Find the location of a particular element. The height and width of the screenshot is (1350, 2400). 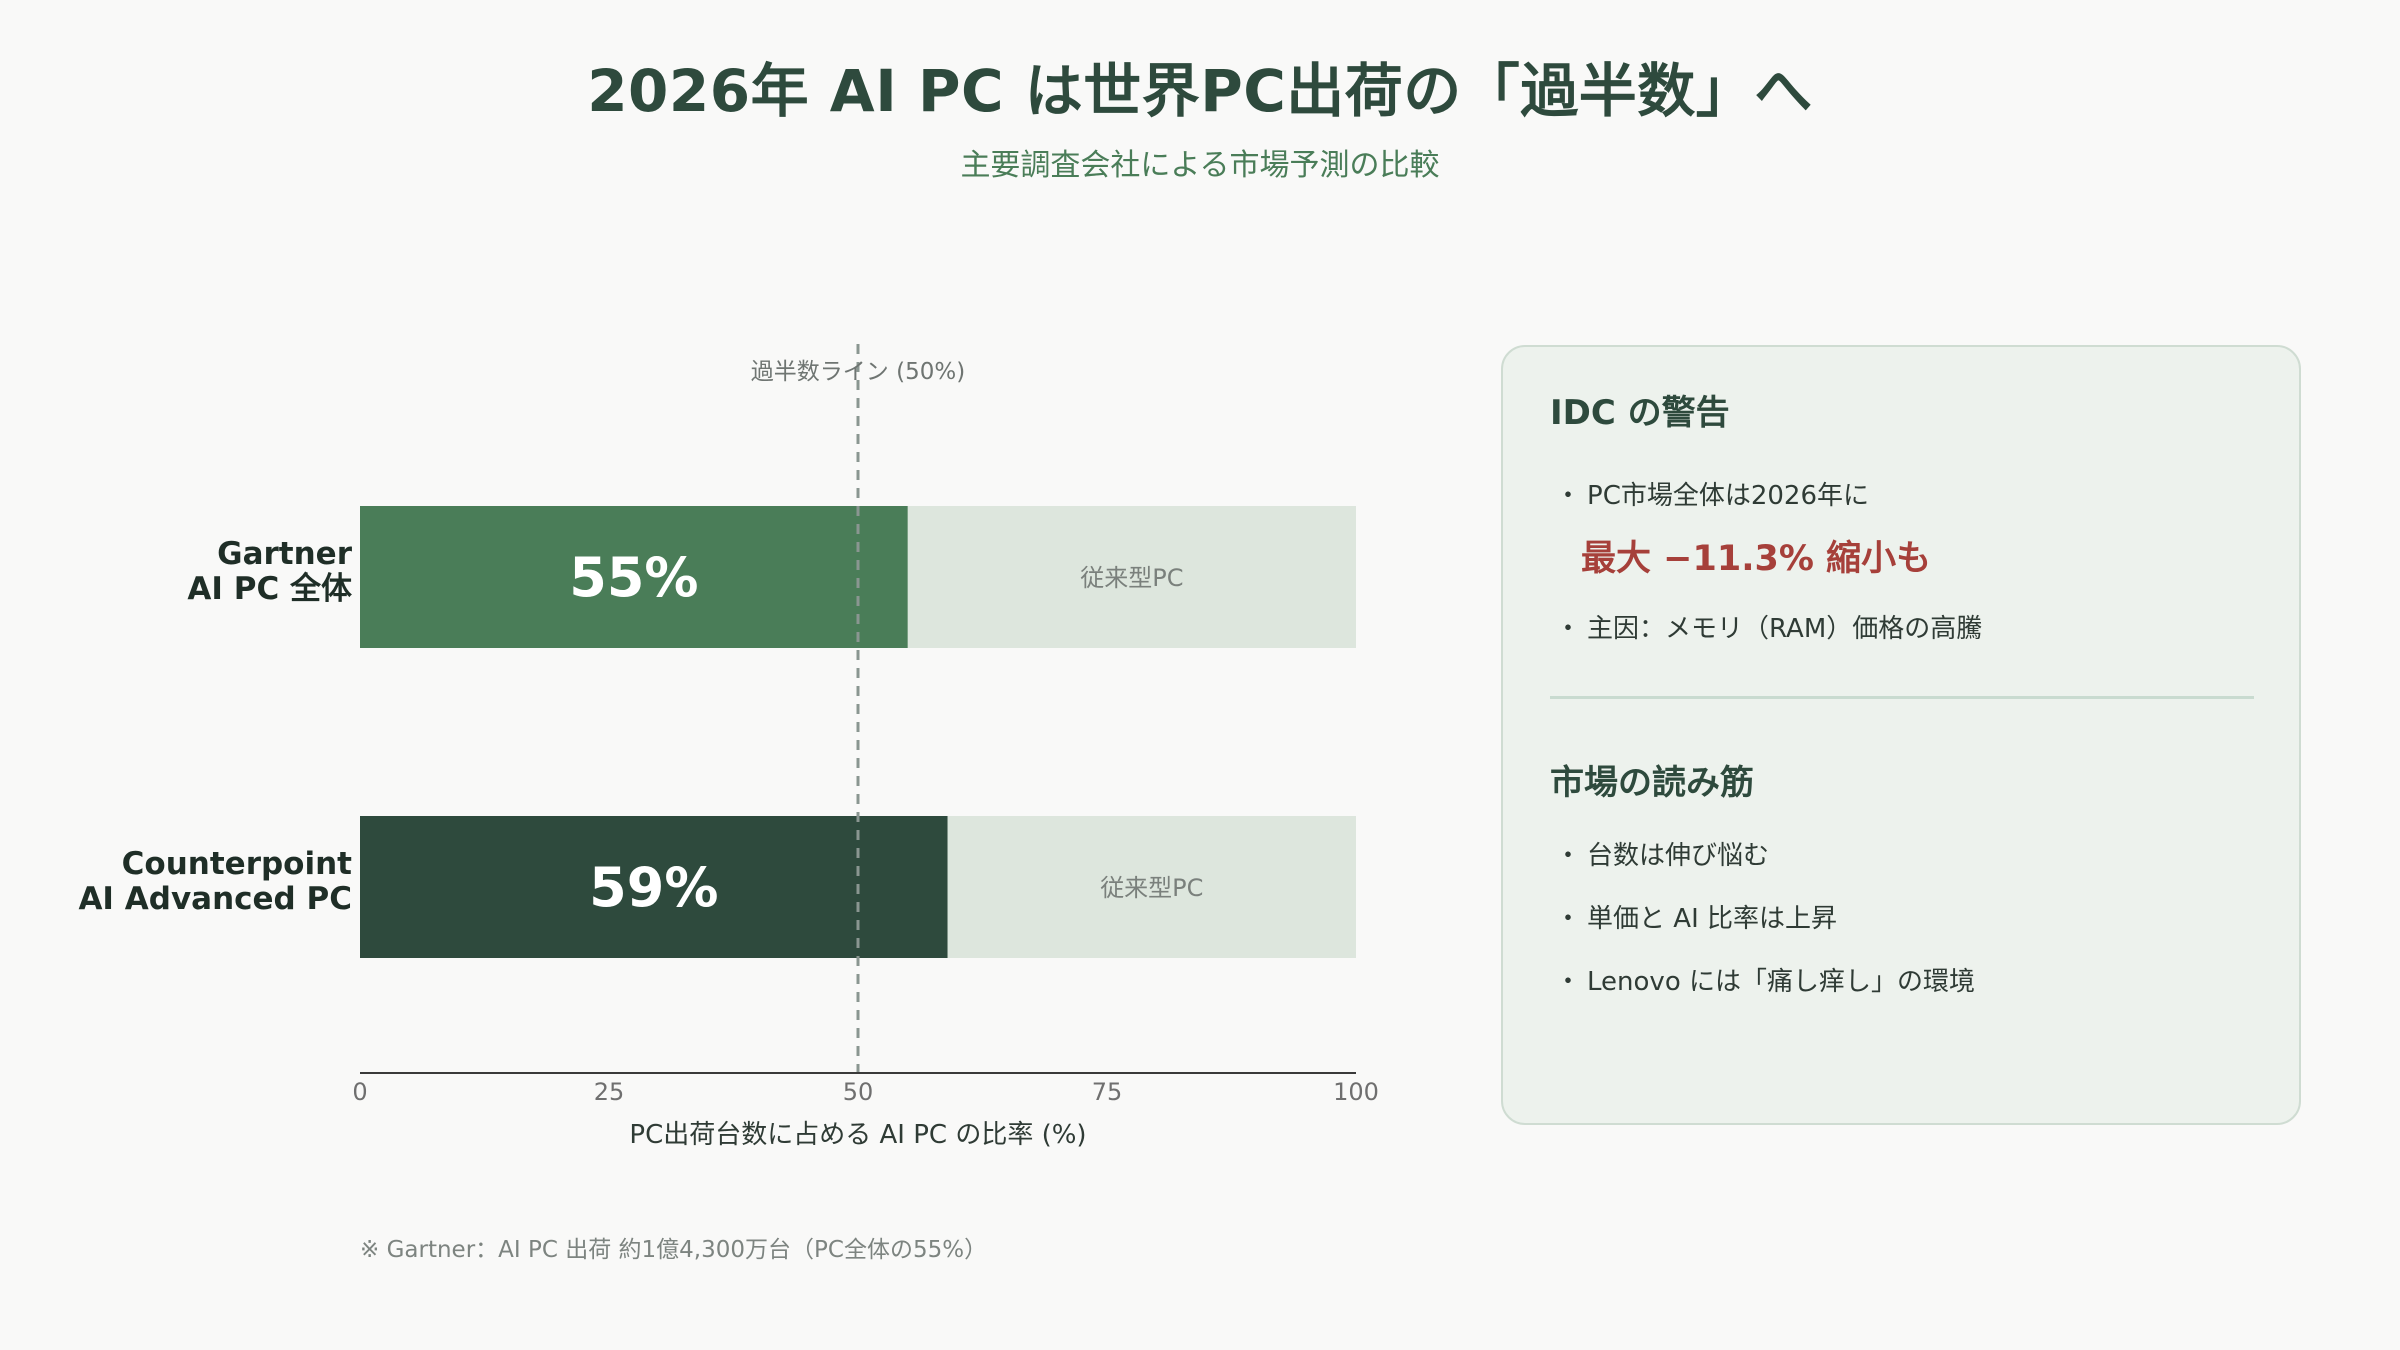

idc-cause-item: ・主因：メモリ（RAM）価格の高騰 is located at coordinates (1768, 626).